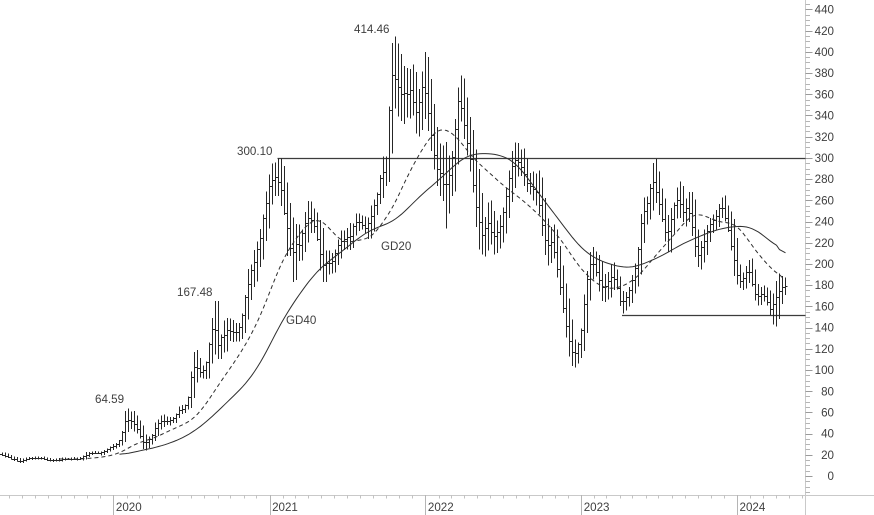  I want to click on svg-text: 414.46, so click(371, 29).